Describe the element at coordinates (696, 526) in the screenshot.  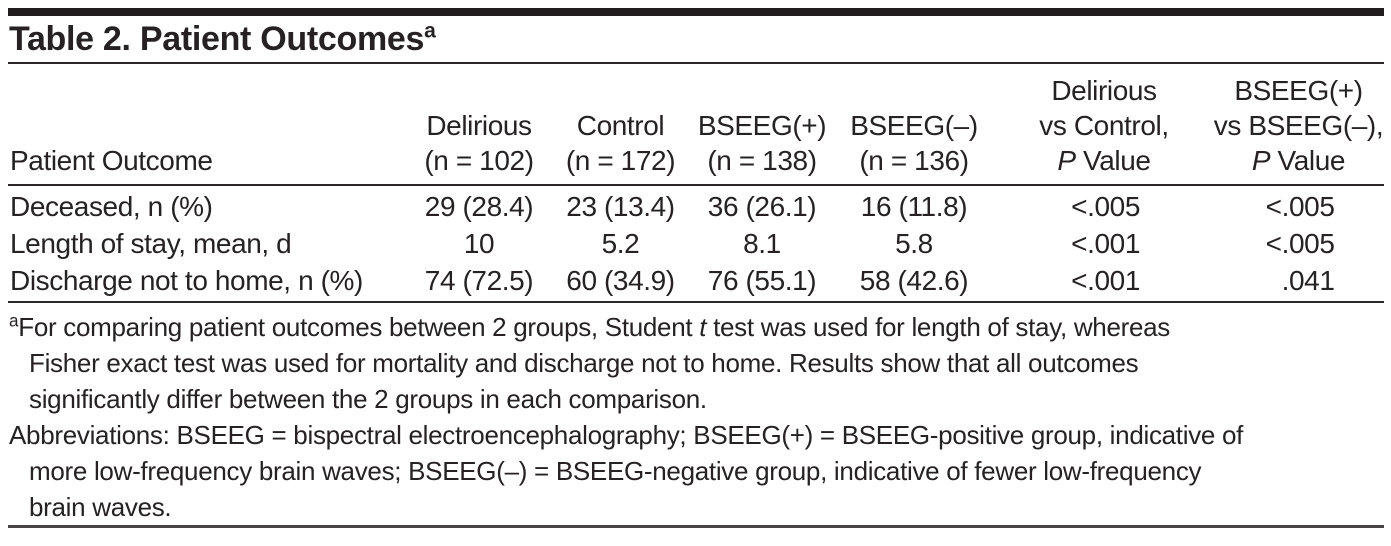
I see `bottom-rule` at that location.